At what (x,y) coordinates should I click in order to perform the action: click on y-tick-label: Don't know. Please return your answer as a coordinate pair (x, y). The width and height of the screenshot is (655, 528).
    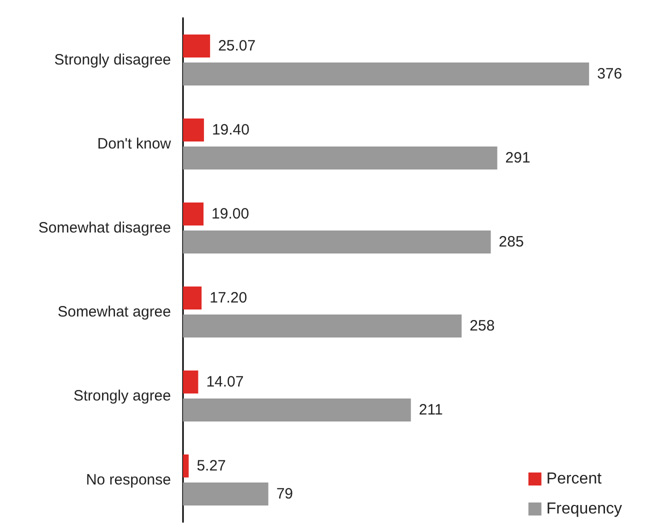
    Looking at the image, I should click on (134, 144).